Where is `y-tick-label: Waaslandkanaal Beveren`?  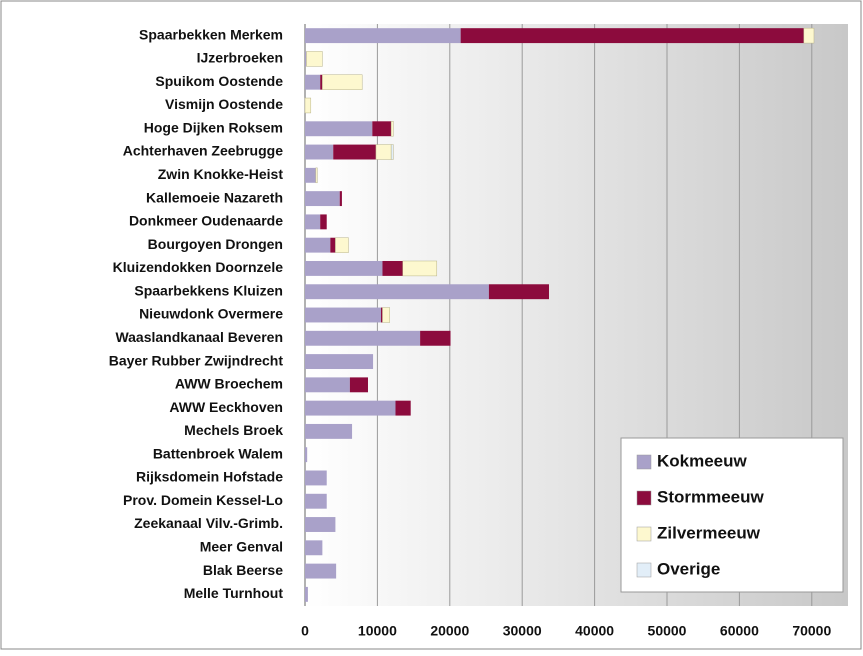
y-tick-label: Waaslandkanaal Beveren is located at coordinates (199, 337).